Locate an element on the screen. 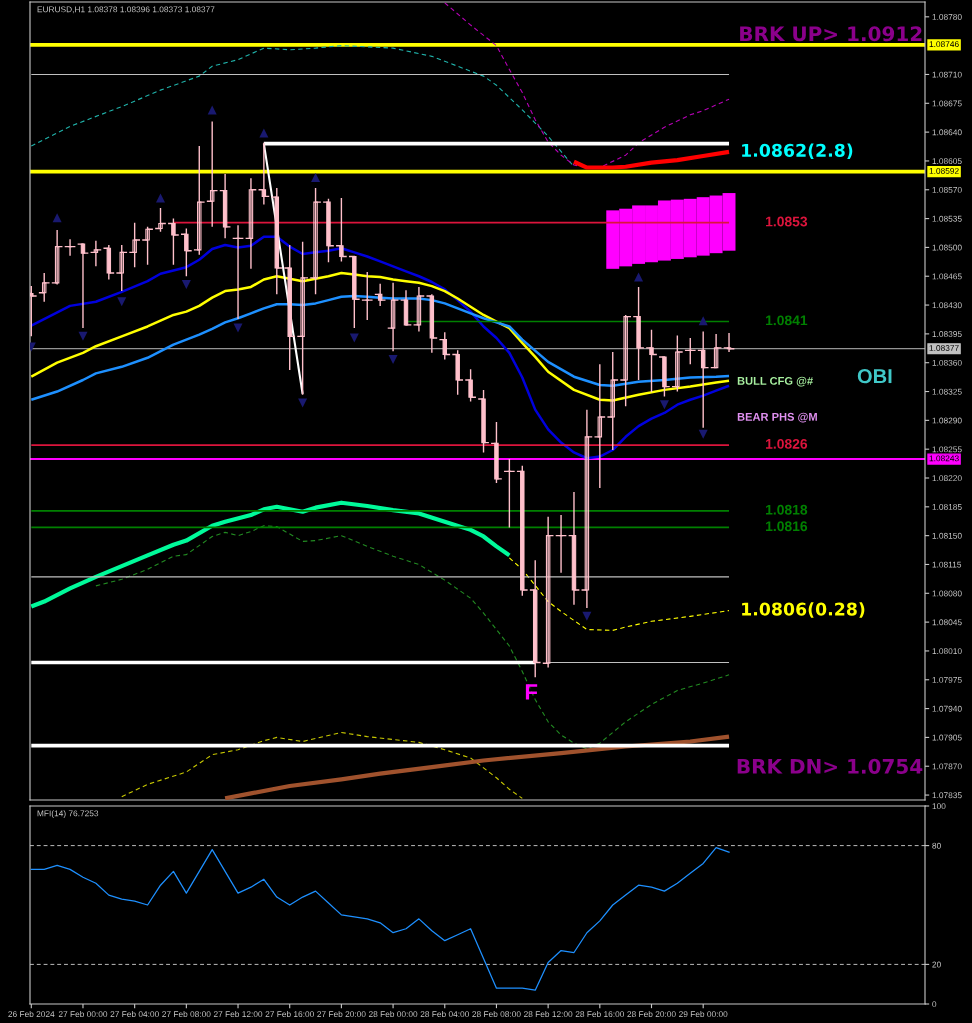  text: 1.0816 is located at coordinates (787, 526).